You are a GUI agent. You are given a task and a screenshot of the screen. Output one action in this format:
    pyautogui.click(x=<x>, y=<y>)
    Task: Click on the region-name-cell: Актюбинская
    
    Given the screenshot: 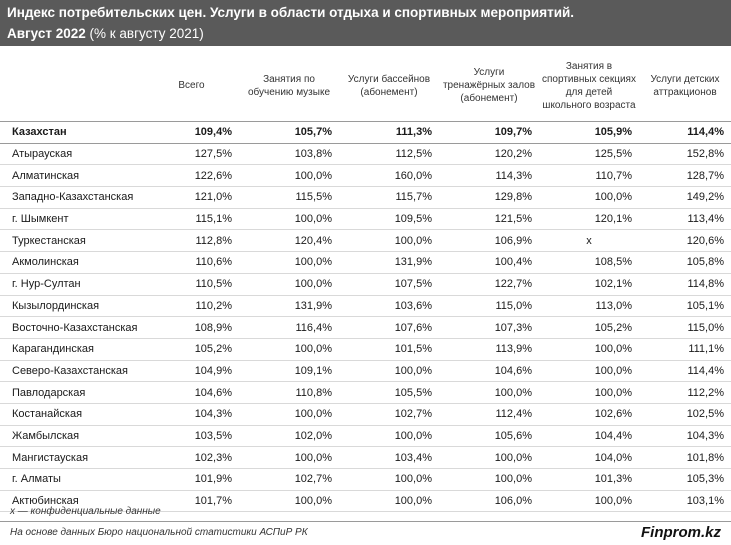 What is the action you would take?
    pyautogui.click(x=72, y=501)
    